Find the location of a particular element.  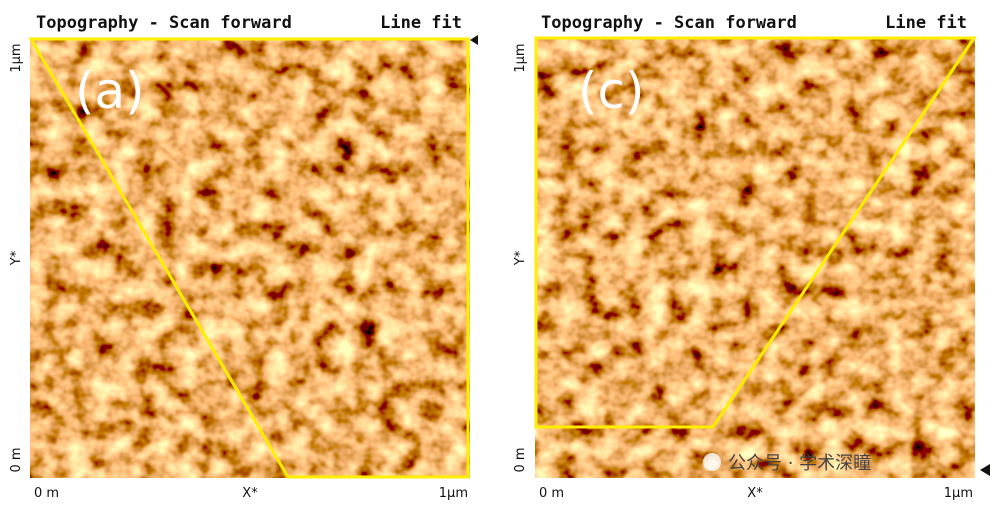

watermark-group: 公众号 · 学术深瞳 is located at coordinates (787, 463).